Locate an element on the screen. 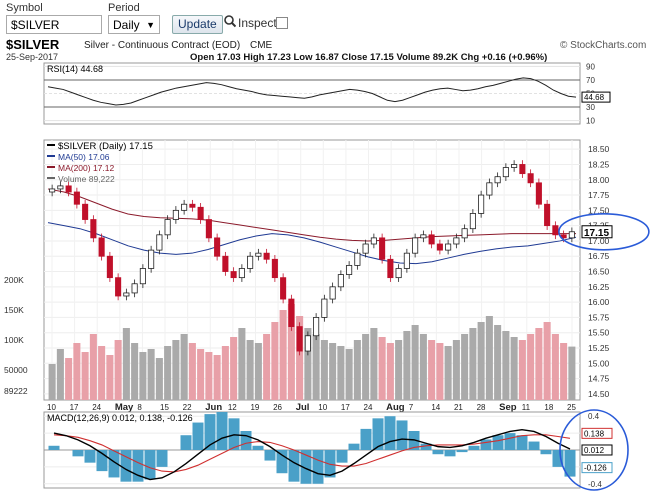 The width and height of the screenshot is (670, 496). price-tick-label: 18.25 is located at coordinates (599, 164).